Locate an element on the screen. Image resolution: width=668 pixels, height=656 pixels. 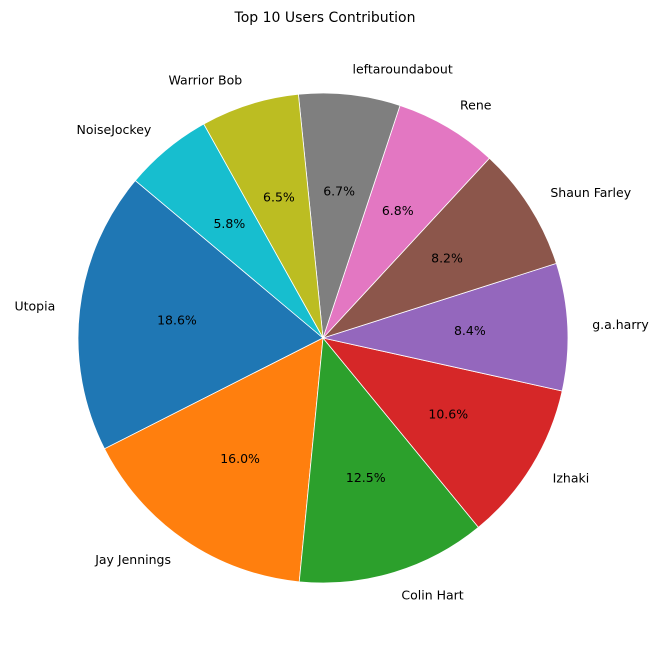
pie-percent-noisejockey: 5.8% is located at coordinates (229, 223).